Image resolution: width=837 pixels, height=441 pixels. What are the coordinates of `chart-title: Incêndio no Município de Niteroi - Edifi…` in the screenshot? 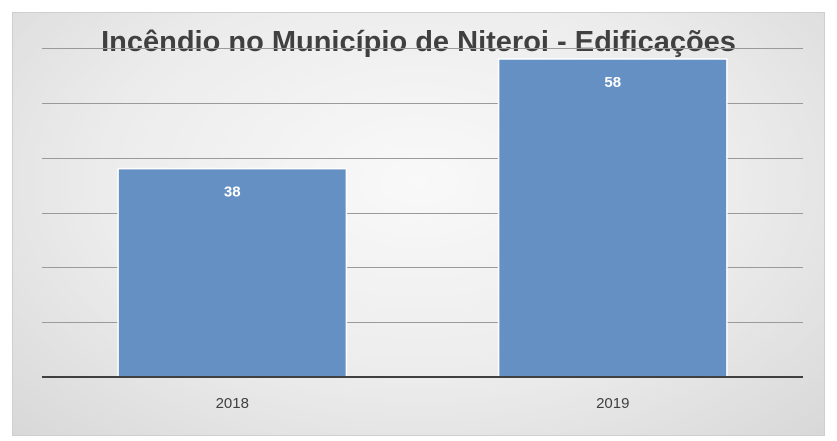 It's located at (418, 42).